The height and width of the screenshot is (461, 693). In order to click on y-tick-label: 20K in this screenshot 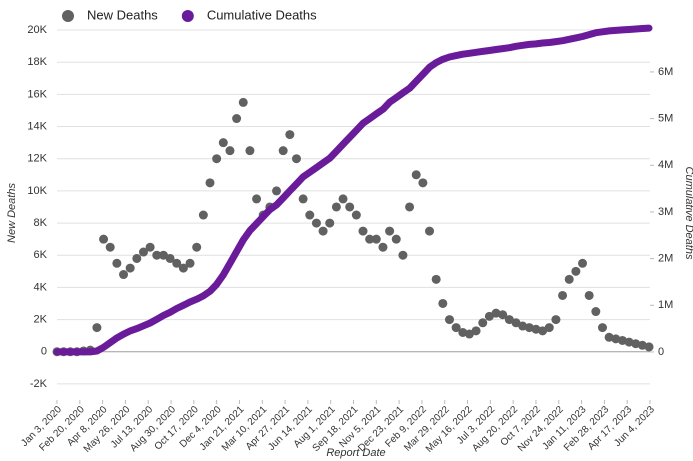, I will do `click(37, 30)`.